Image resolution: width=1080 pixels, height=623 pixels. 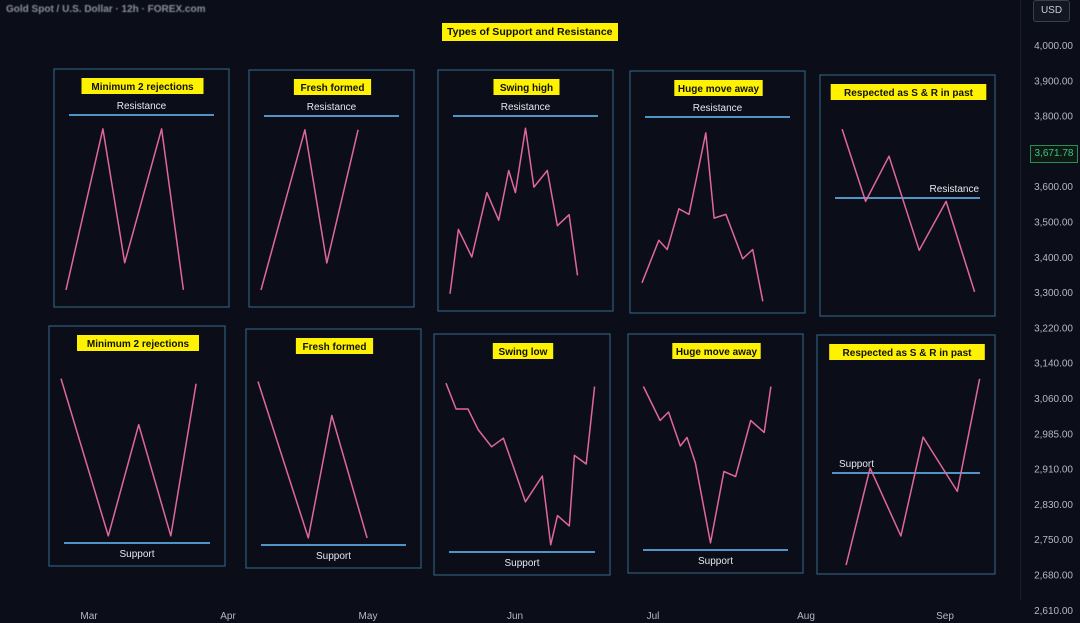 I want to click on panel-7-tag-bg, so click(x=334, y=346).